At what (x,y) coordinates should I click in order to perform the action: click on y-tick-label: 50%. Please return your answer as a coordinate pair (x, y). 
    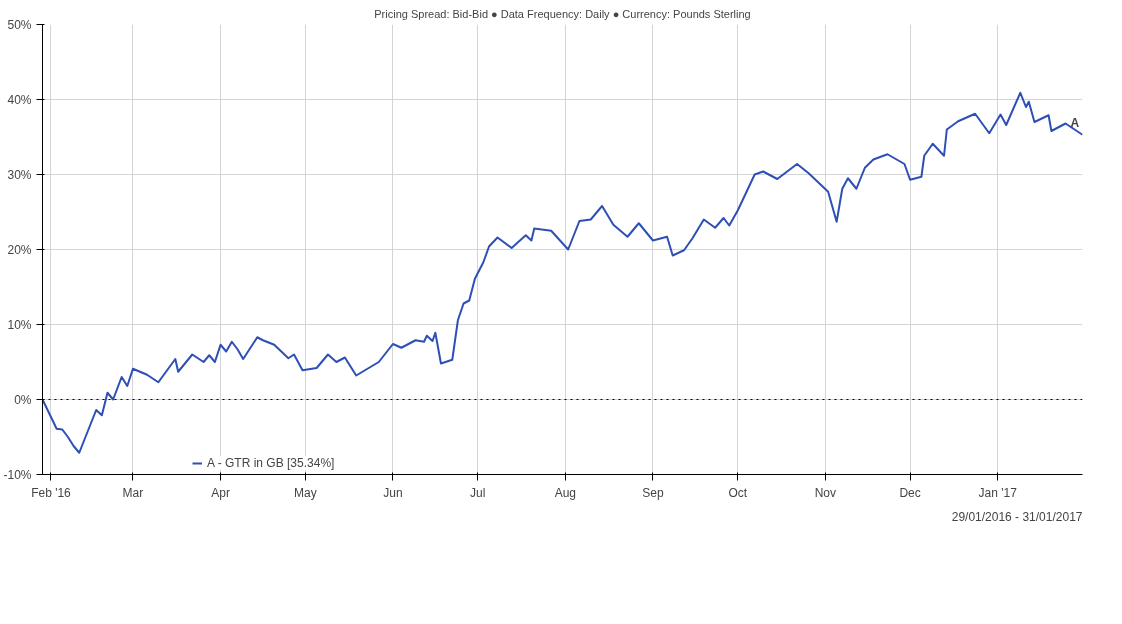
    Looking at the image, I should click on (19, 24).